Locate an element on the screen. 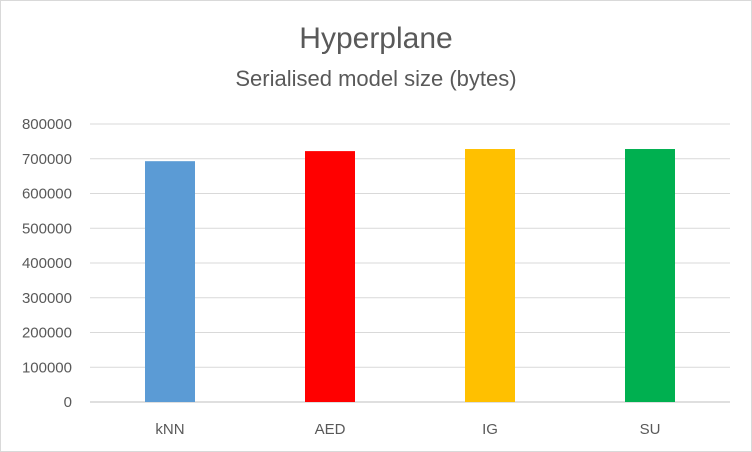 Image resolution: width=752 pixels, height=452 pixels. y-tick-label: 800000 is located at coordinates (47, 124).